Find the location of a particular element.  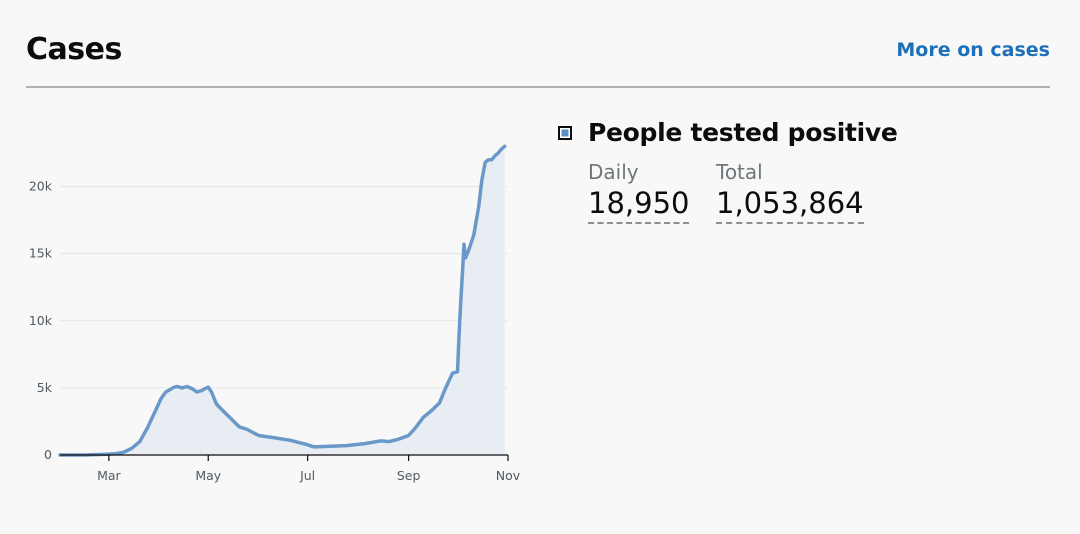

x-tick-label: May is located at coordinates (208, 475).